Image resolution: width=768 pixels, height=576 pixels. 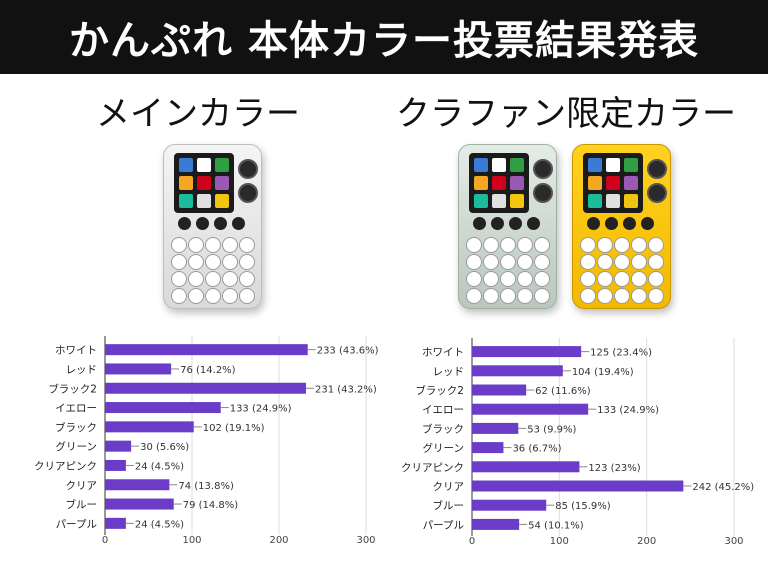 What do you see at coordinates (105, 540) in the screenshot?
I see `x-tick-label: 0` at bounding box center [105, 540].